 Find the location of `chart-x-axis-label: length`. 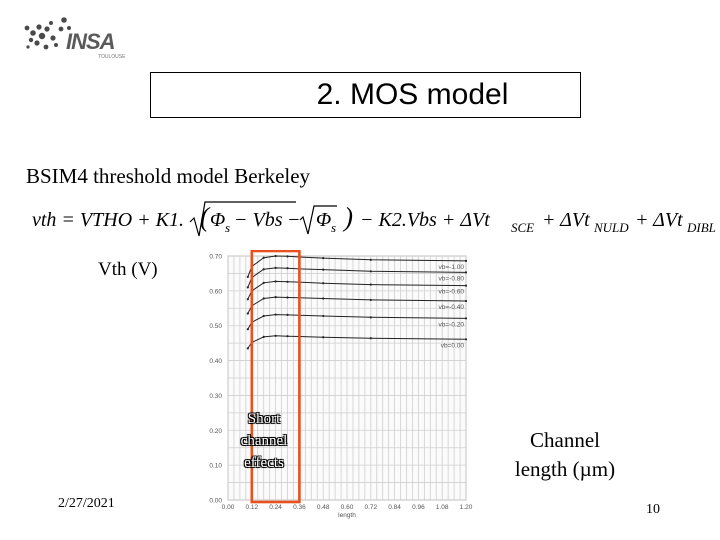

chart-x-axis-label: length is located at coordinates (347, 515).